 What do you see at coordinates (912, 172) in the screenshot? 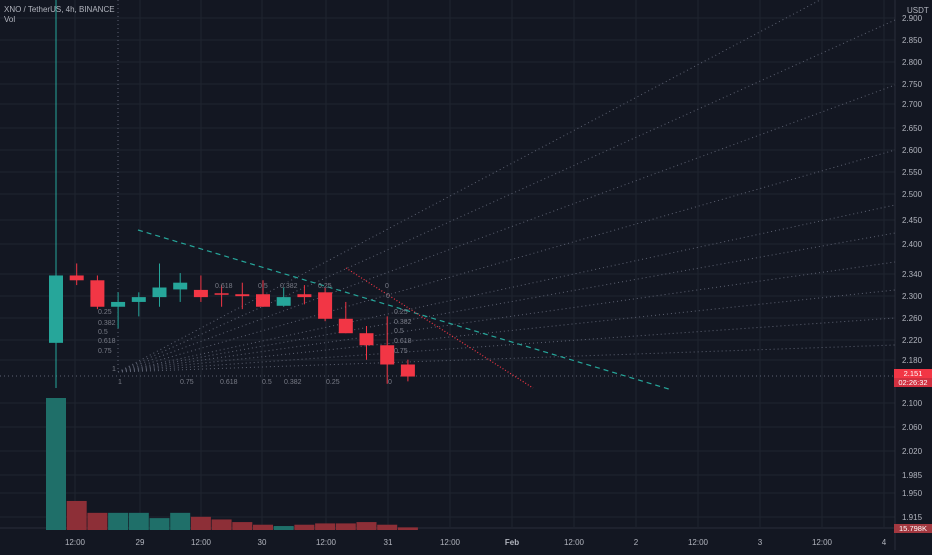
I see `price-tick-label: 2.550` at bounding box center [912, 172].